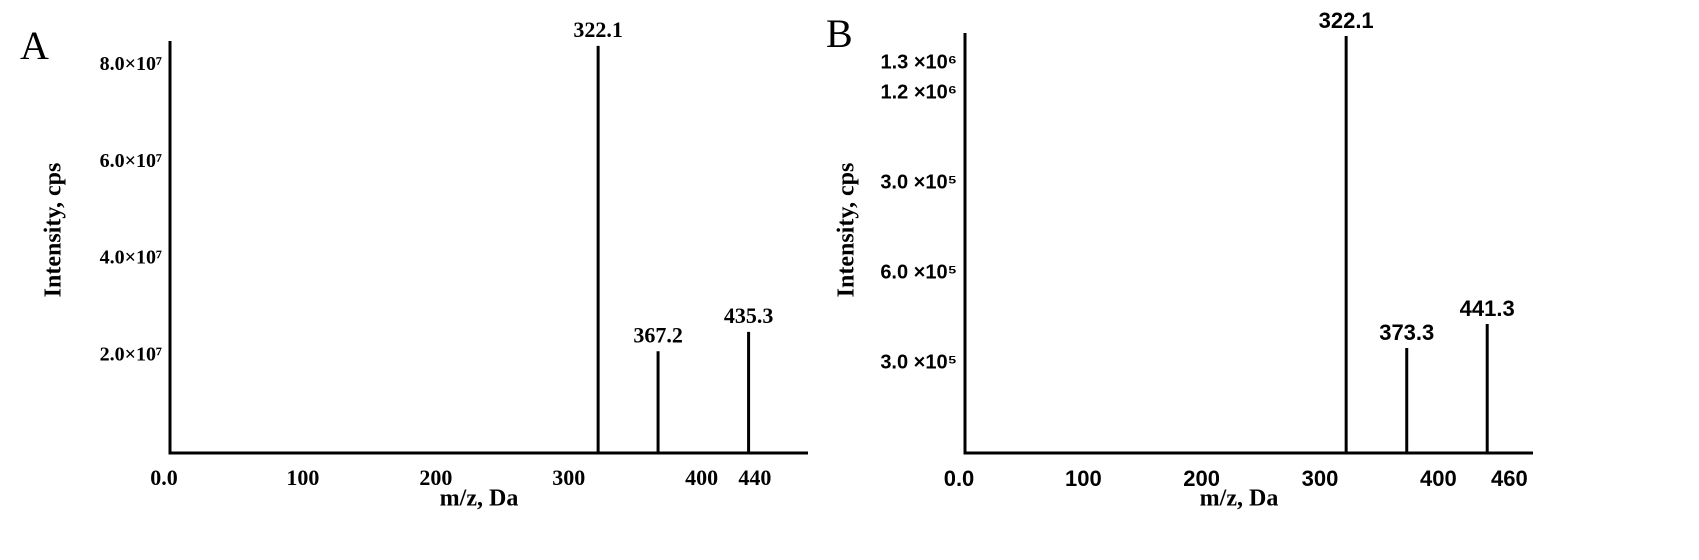 This screenshot has width=1699, height=560. Describe the element at coordinates (131, 355) in the screenshot. I see `y-tick-label: 2.0×10⁷` at that location.